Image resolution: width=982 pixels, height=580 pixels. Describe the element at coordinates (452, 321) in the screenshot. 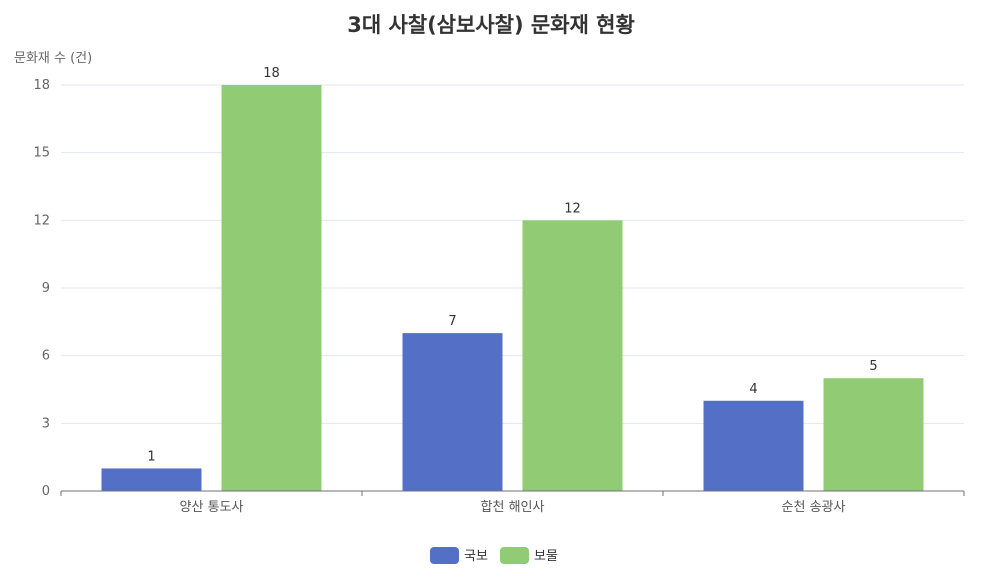

I see `data-label: 7` at that location.